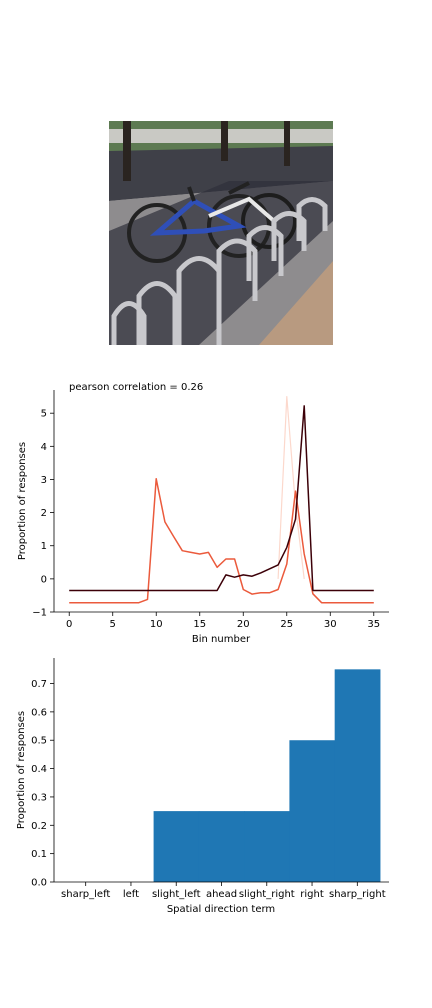  Describe the element at coordinates (221, 639) in the screenshot. I see `x-axis-label: Bin number` at that location.